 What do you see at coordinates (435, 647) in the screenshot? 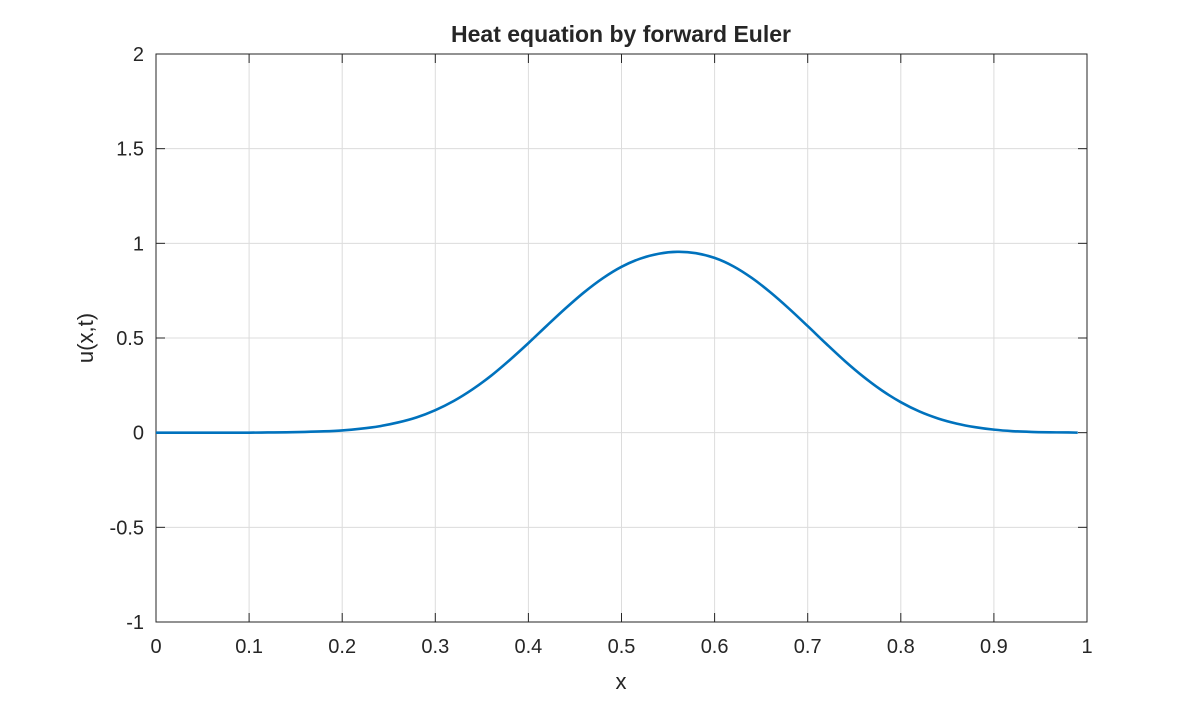
I see `x-tick-label: 0.3` at bounding box center [435, 647].